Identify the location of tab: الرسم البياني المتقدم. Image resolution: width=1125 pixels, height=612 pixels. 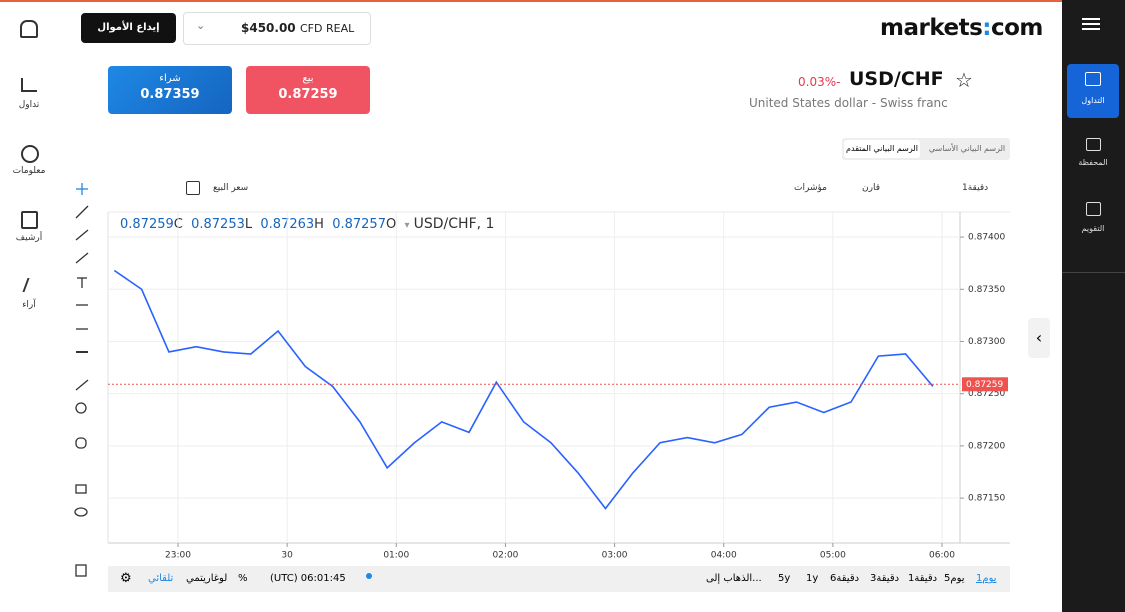
(882, 149).